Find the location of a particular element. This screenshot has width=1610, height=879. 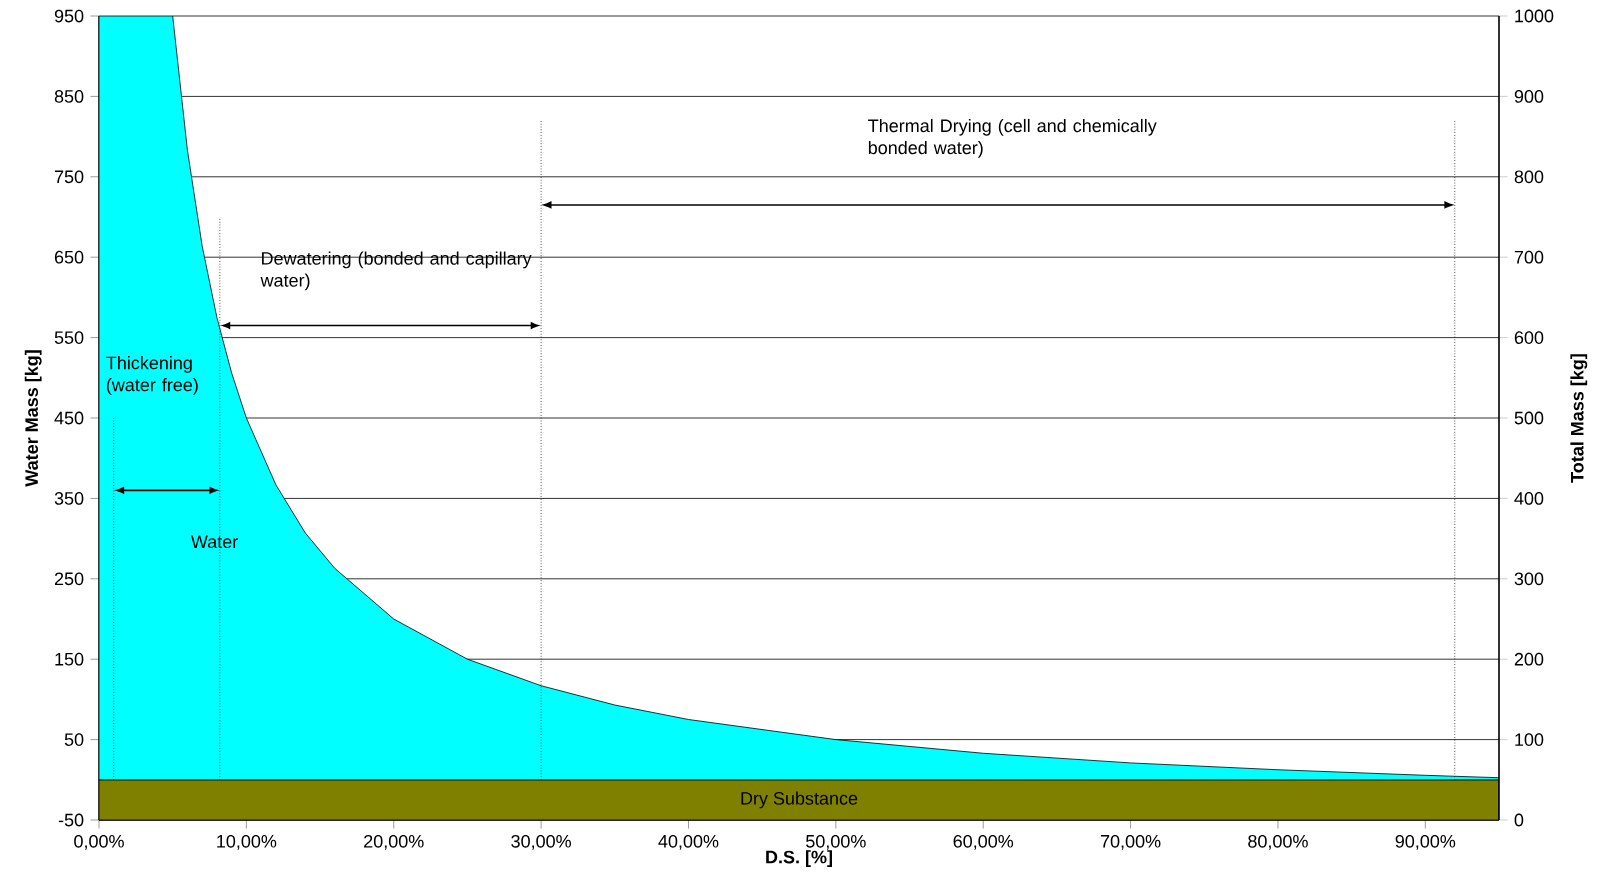

y2-tick-label: 500 is located at coordinates (1529, 418).